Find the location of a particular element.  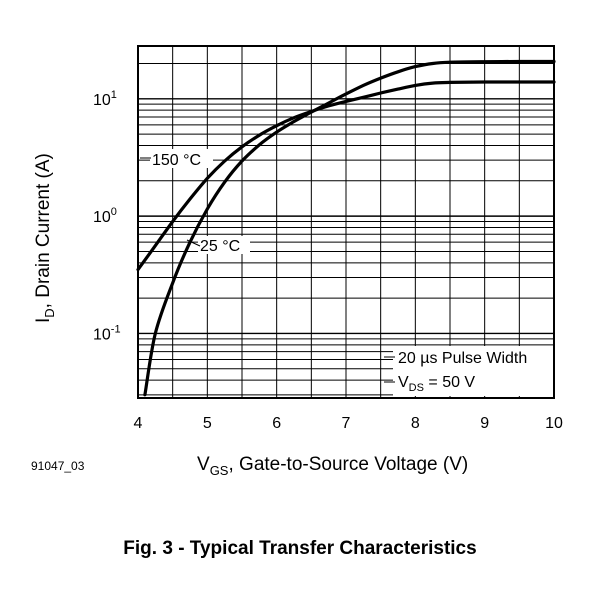

y-tick-labels: 10¹ 10⁰ 10⁻¹ is located at coordinates (107, 216).